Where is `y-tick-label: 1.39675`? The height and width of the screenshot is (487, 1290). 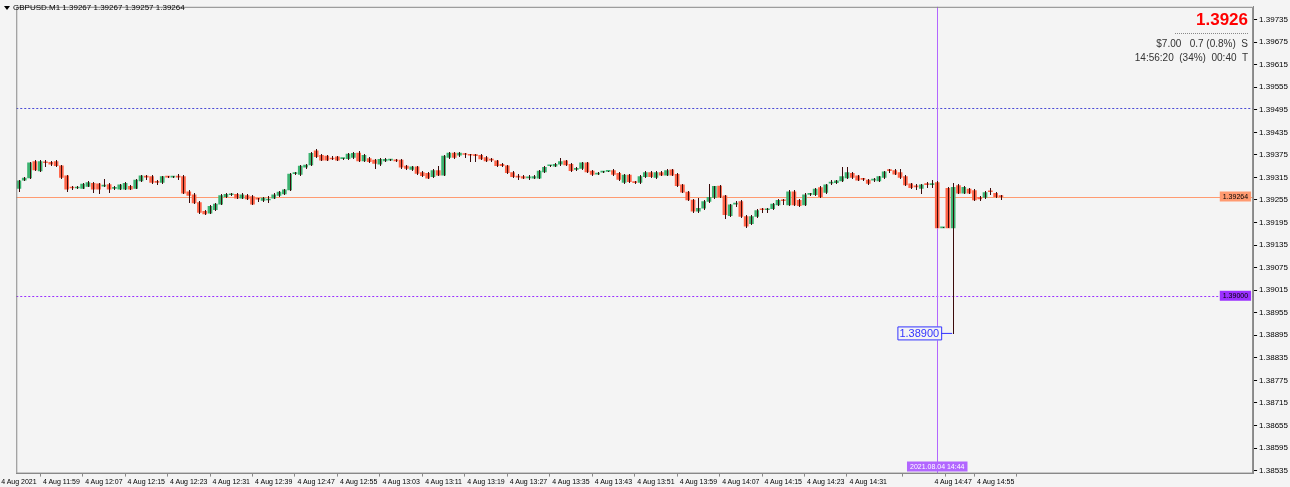 y-tick-label: 1.39675 is located at coordinates (1274, 42).